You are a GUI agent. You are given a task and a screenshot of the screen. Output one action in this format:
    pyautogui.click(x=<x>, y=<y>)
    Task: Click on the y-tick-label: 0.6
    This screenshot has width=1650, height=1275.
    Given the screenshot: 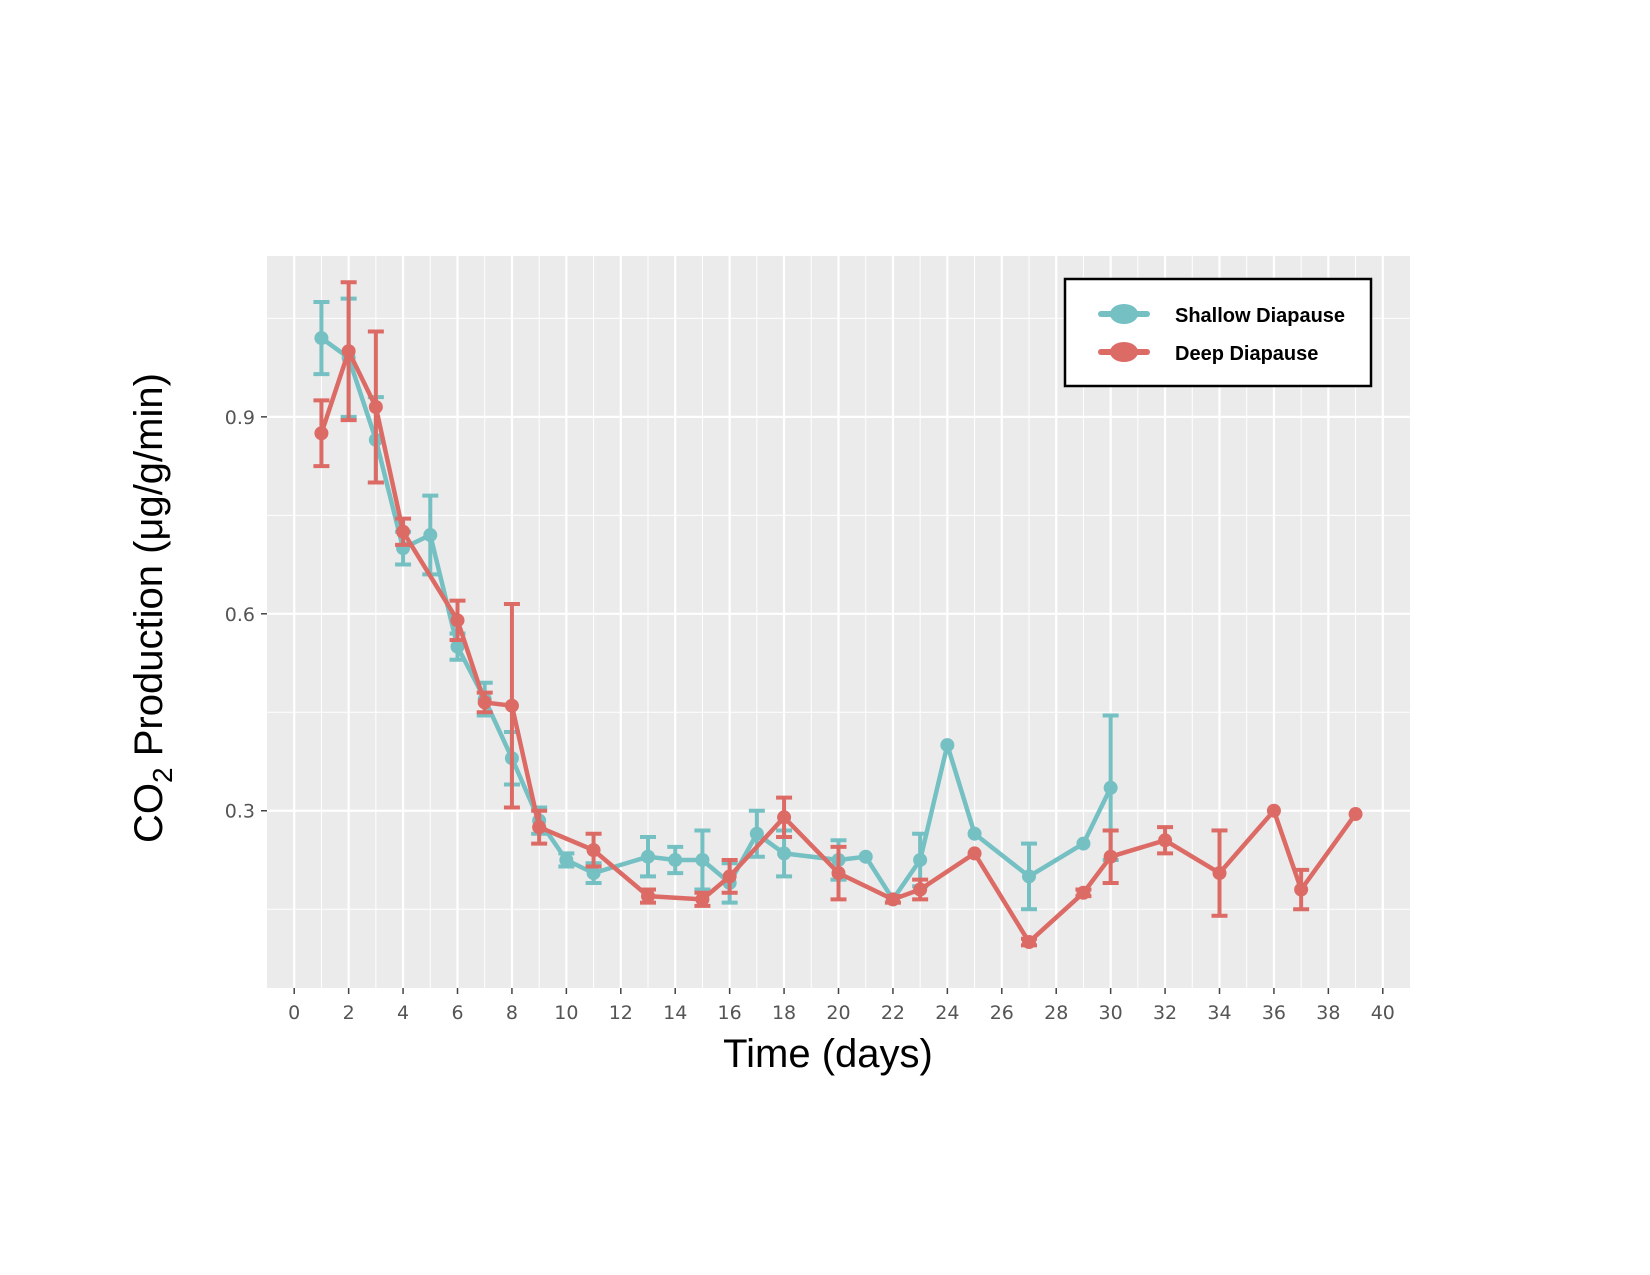 What is the action you would take?
    pyautogui.click(x=240, y=615)
    